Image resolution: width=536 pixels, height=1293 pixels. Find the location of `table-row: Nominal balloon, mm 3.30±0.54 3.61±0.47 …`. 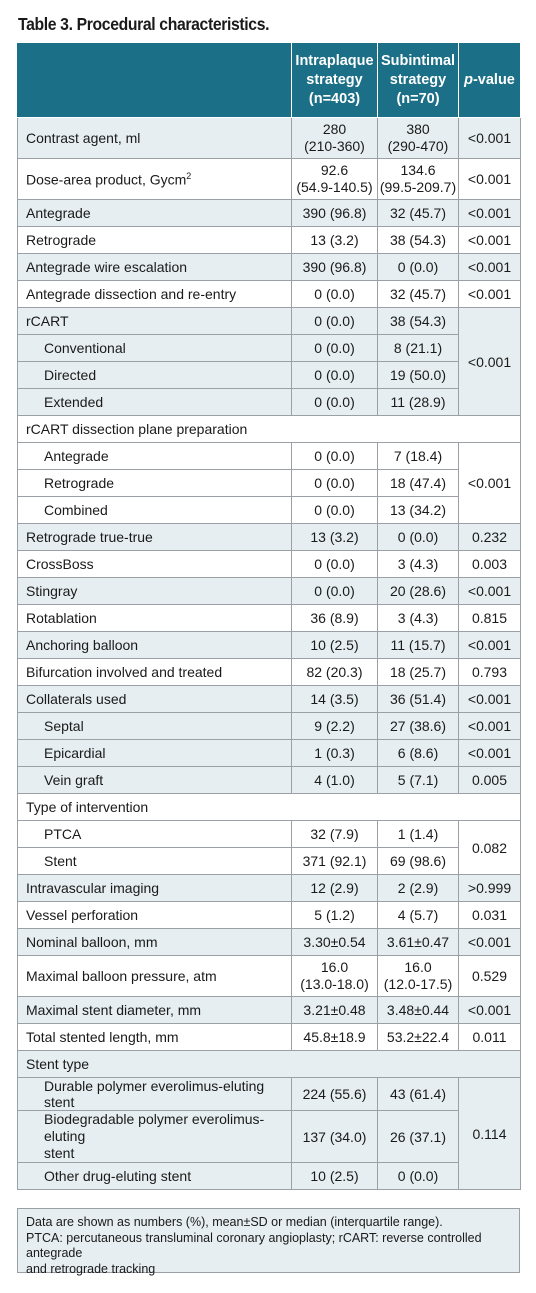

table-row: Nominal balloon, mm 3.30±0.54 3.61±0.47 … is located at coordinates (269, 942).